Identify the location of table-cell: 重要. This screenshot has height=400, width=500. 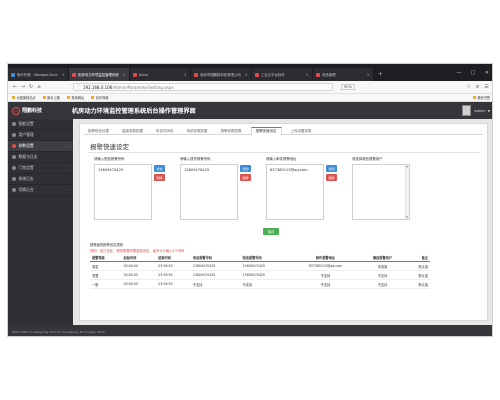
(106, 275).